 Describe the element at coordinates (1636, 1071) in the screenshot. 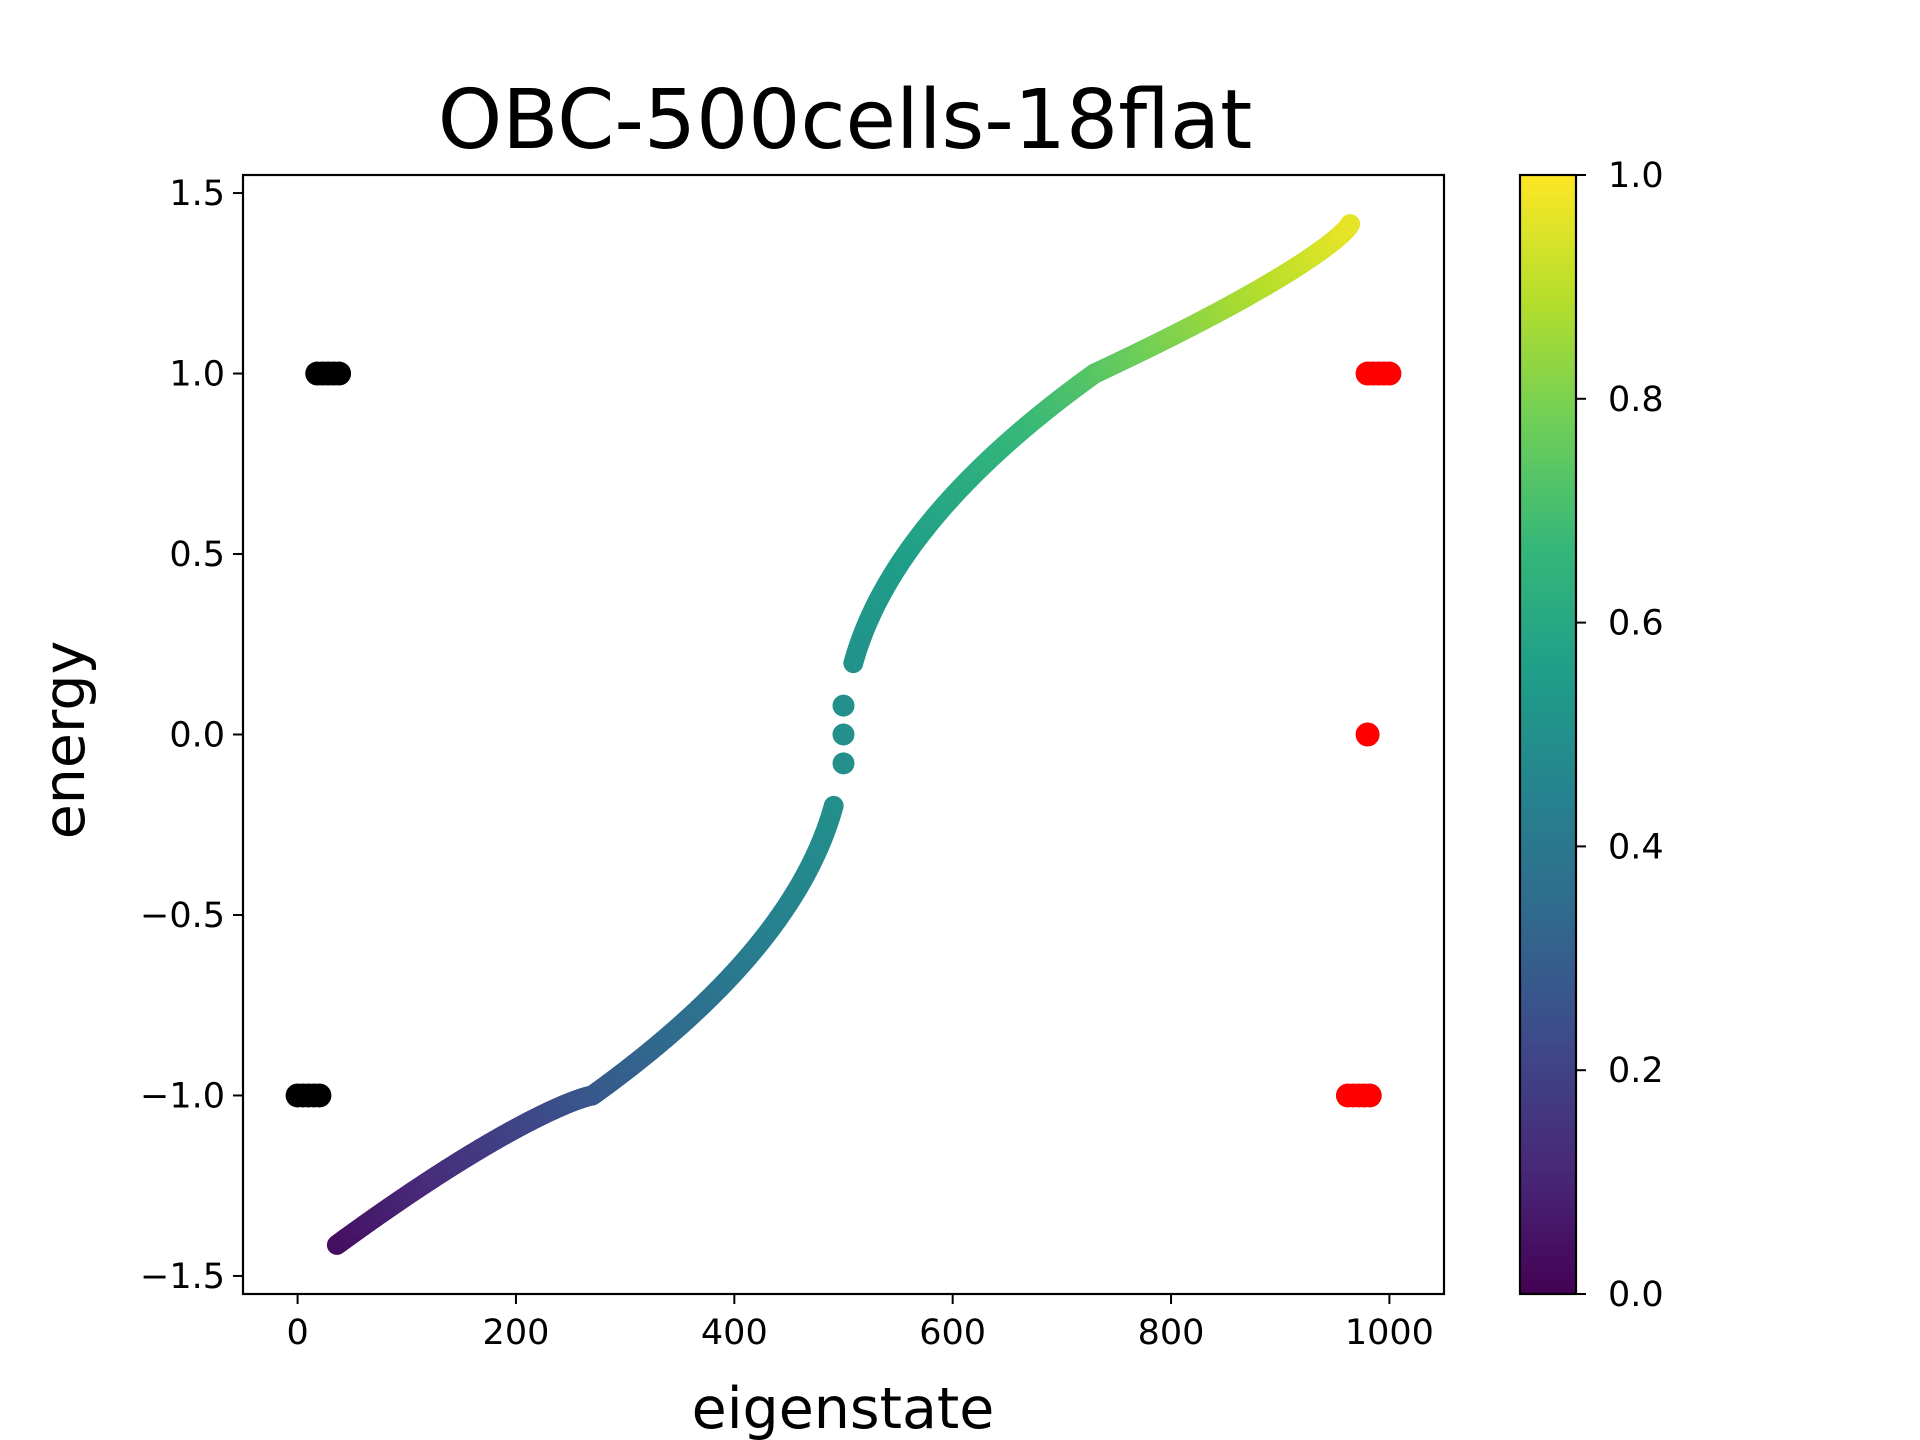

I see `colorbar-tick-label: 0.2` at that location.